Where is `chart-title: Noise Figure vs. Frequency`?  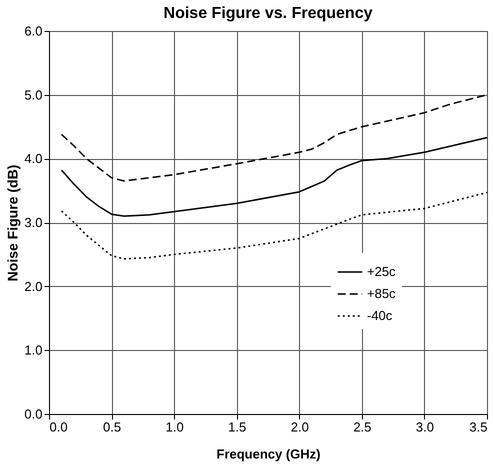
chart-title: Noise Figure vs. Frequency is located at coordinates (268, 13).